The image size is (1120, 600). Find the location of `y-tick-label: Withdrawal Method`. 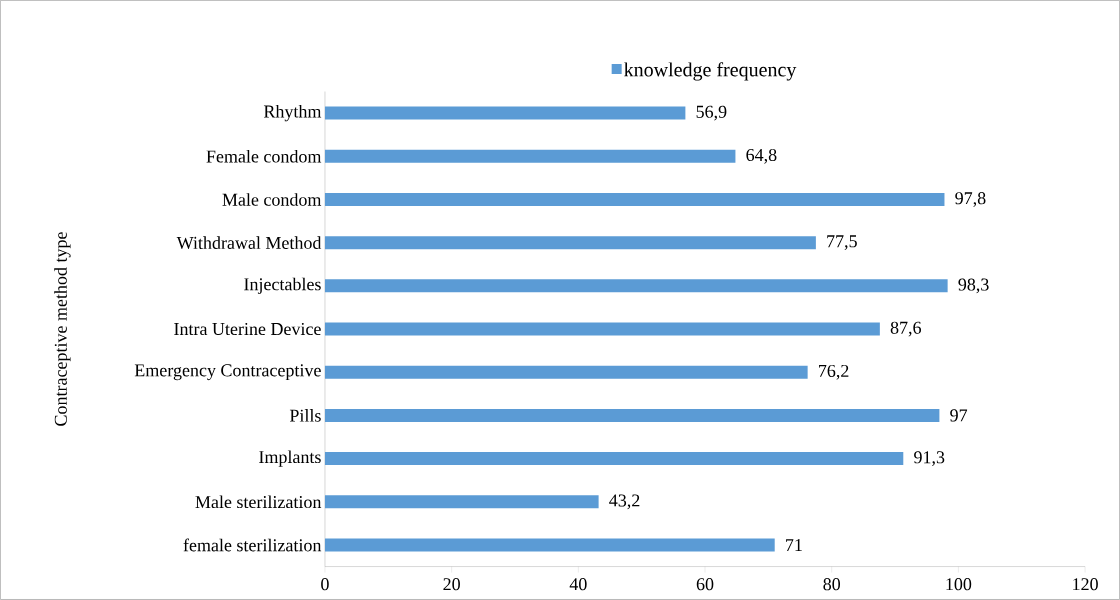

y-tick-label: Withdrawal Method is located at coordinates (249, 243).